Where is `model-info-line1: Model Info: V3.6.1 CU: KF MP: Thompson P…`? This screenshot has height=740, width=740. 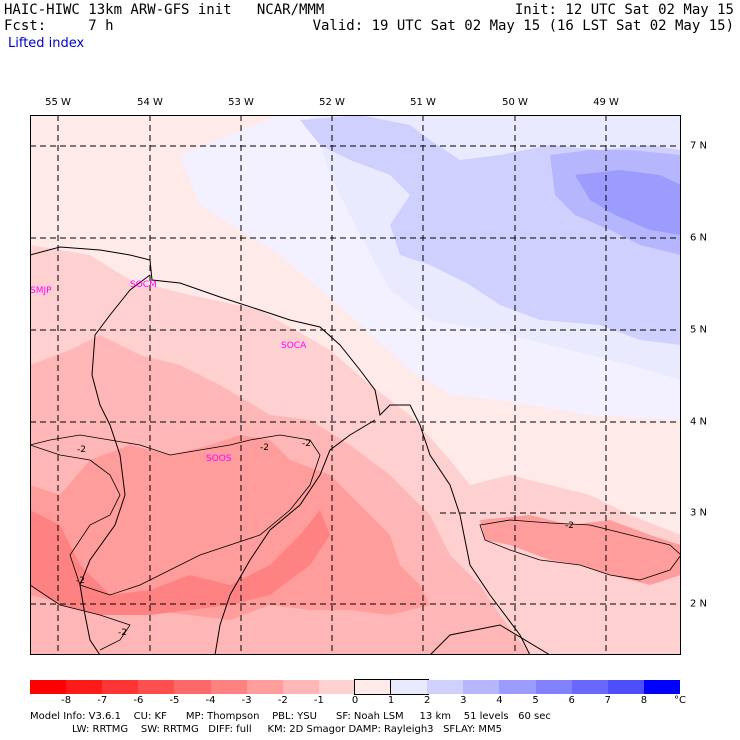
model-info-line1: Model Info: V3.6.1 CU: KF MP: Thompson P… is located at coordinates (290, 716).